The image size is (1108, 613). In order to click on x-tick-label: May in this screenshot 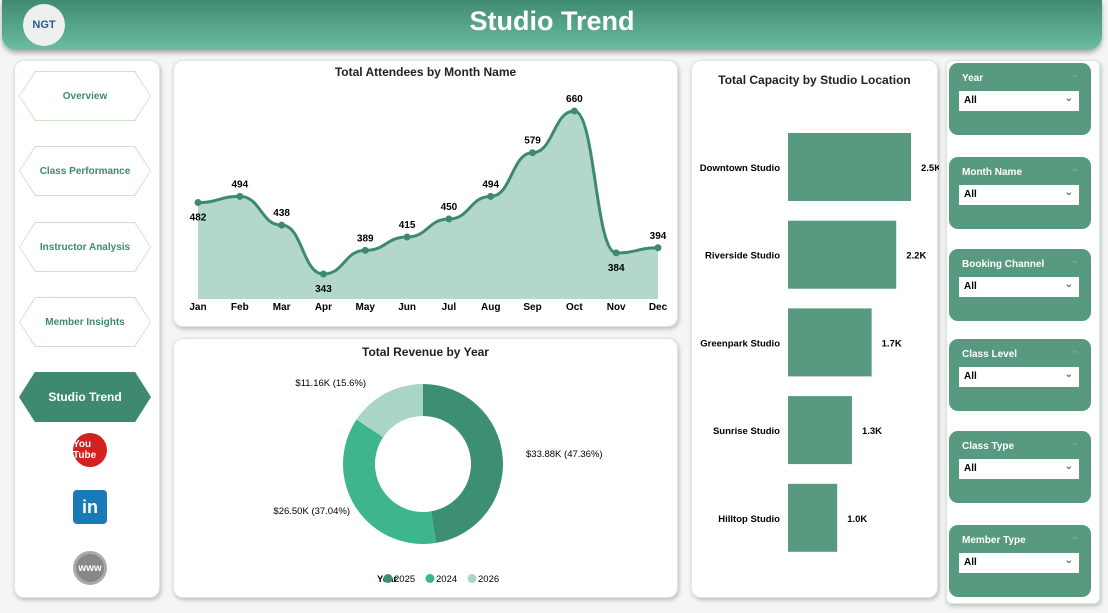, I will do `click(366, 307)`.